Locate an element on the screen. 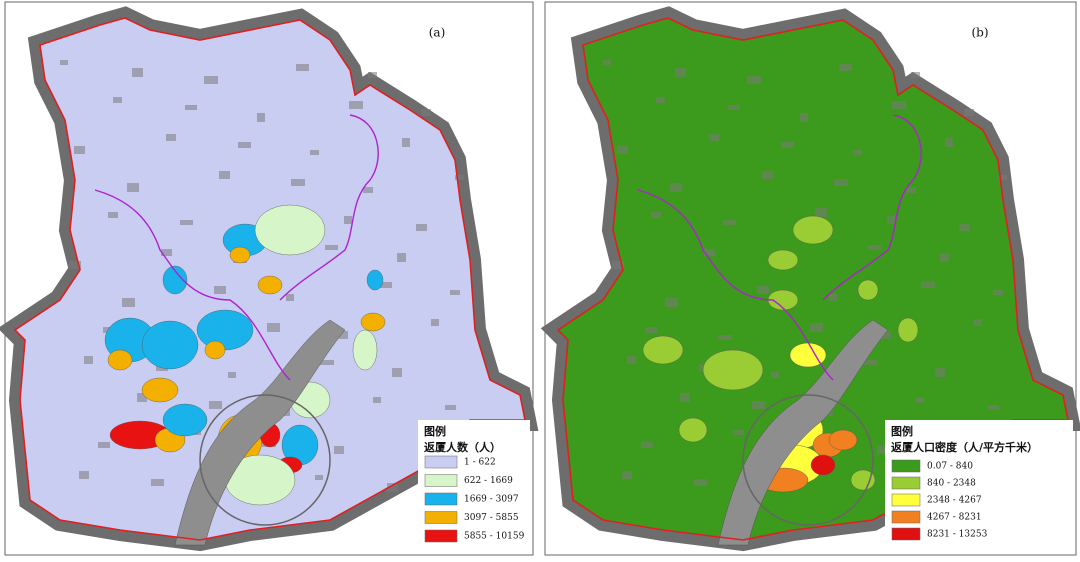 The image size is (1080, 562). legend-label: 0.07 - 840 is located at coordinates (950, 467).